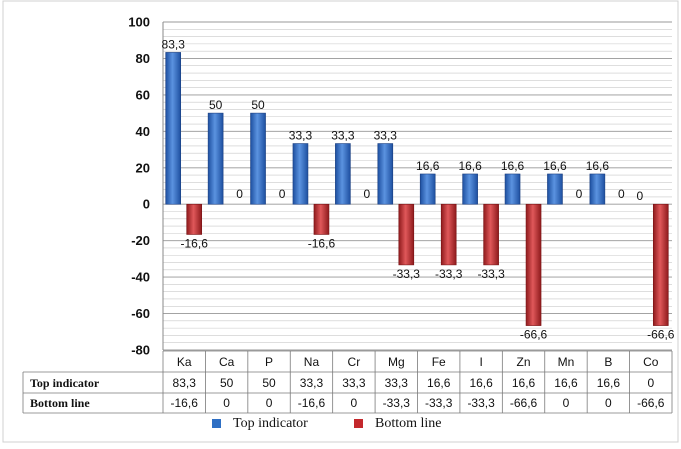 The width and height of the screenshot is (681, 449). Describe the element at coordinates (354, 362) in the screenshot. I see `category-label: Cr` at that location.